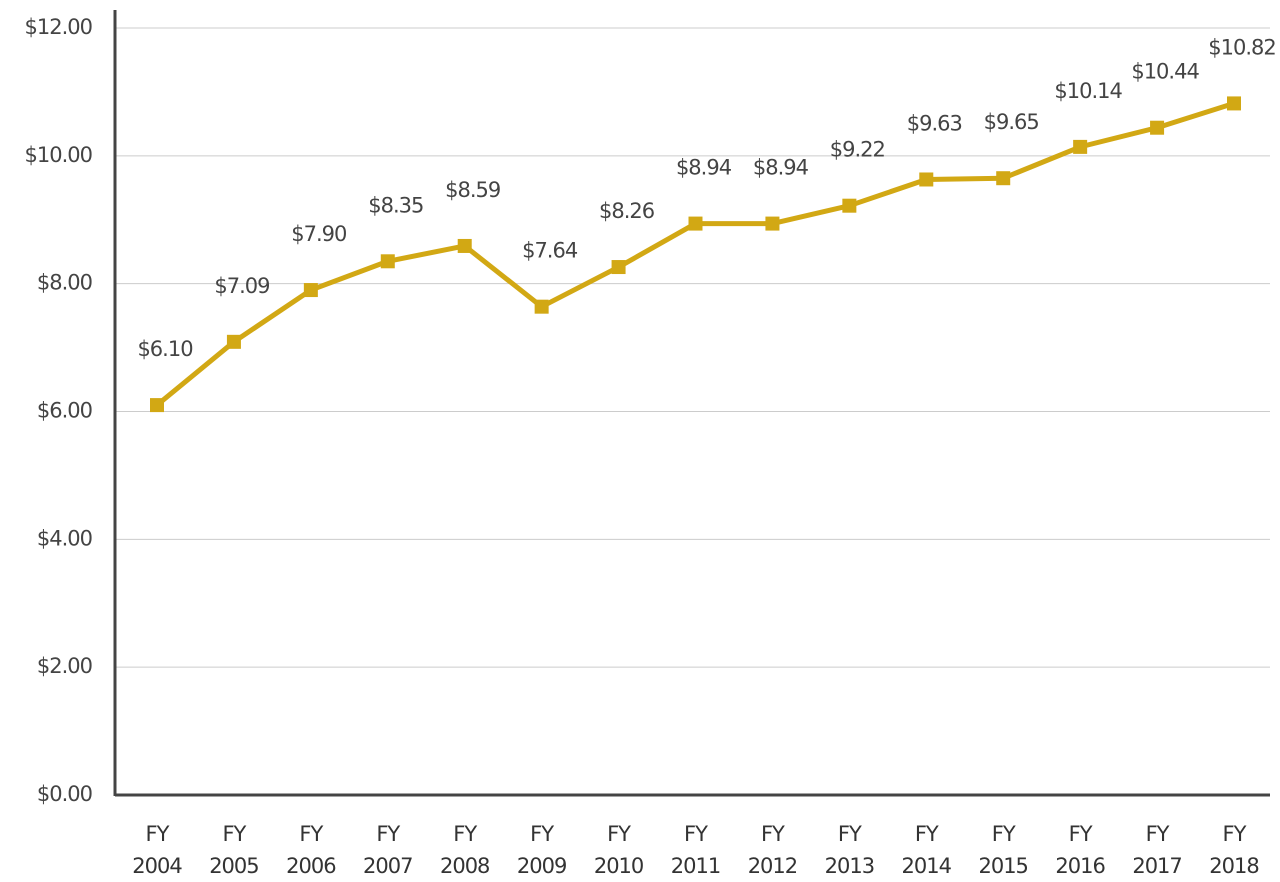  I want to click on x-tick-label: FY 2016, so click(1080, 850).